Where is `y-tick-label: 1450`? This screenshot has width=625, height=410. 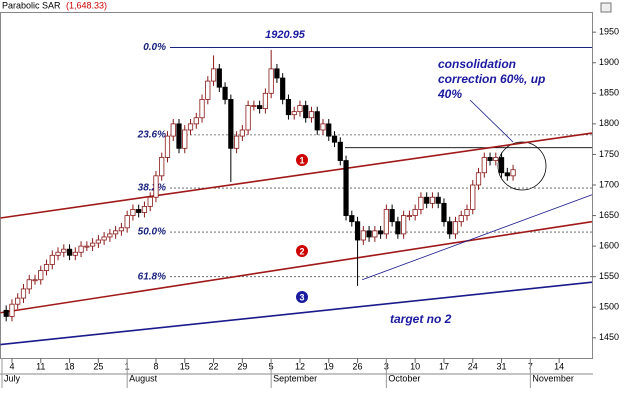 y-tick-label: 1450 is located at coordinates (609, 337).